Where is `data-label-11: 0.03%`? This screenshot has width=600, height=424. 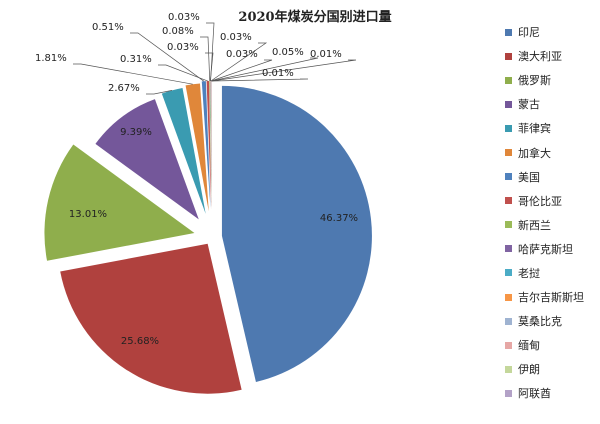
data-label-11: 0.03% is located at coordinates (236, 37).